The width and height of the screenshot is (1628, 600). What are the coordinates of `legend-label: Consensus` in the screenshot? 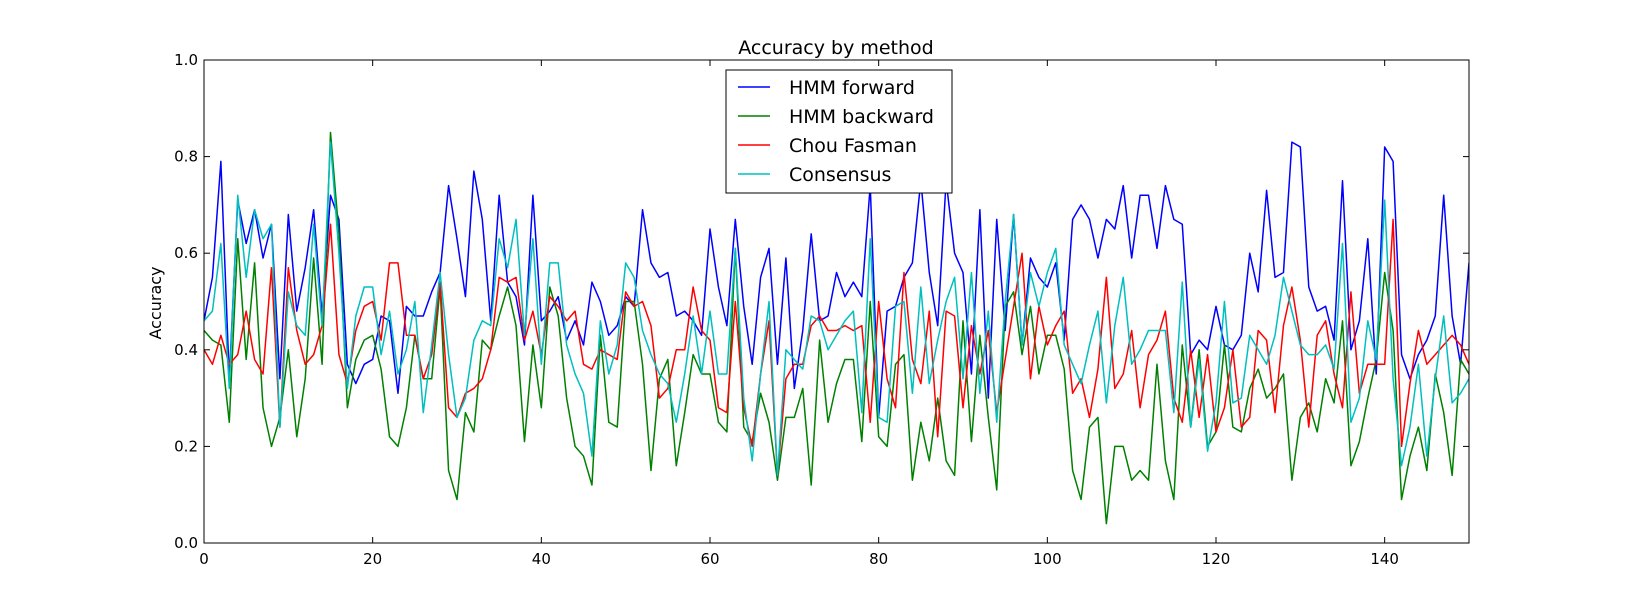 It's located at (840, 175).